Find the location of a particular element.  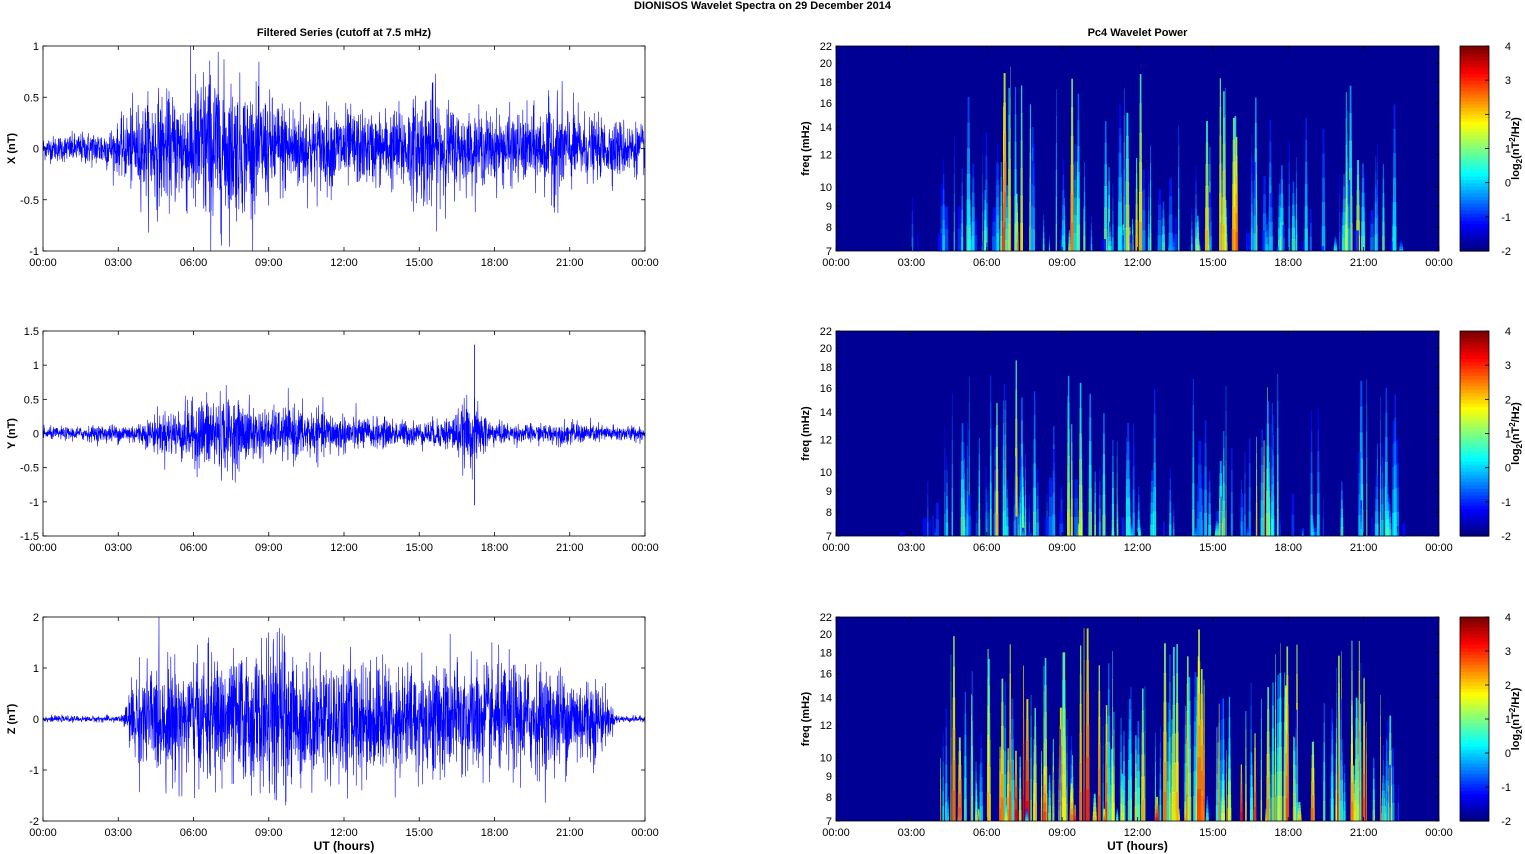

x-tick-label: 21:00 is located at coordinates (570, 263).